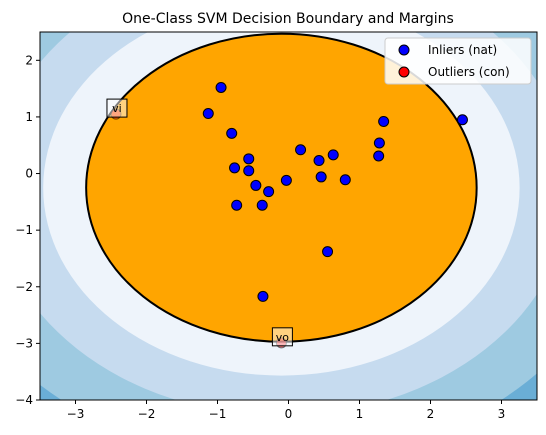 The image size is (546, 435). I want to click on x-tick-label: 3, so click(502, 414).